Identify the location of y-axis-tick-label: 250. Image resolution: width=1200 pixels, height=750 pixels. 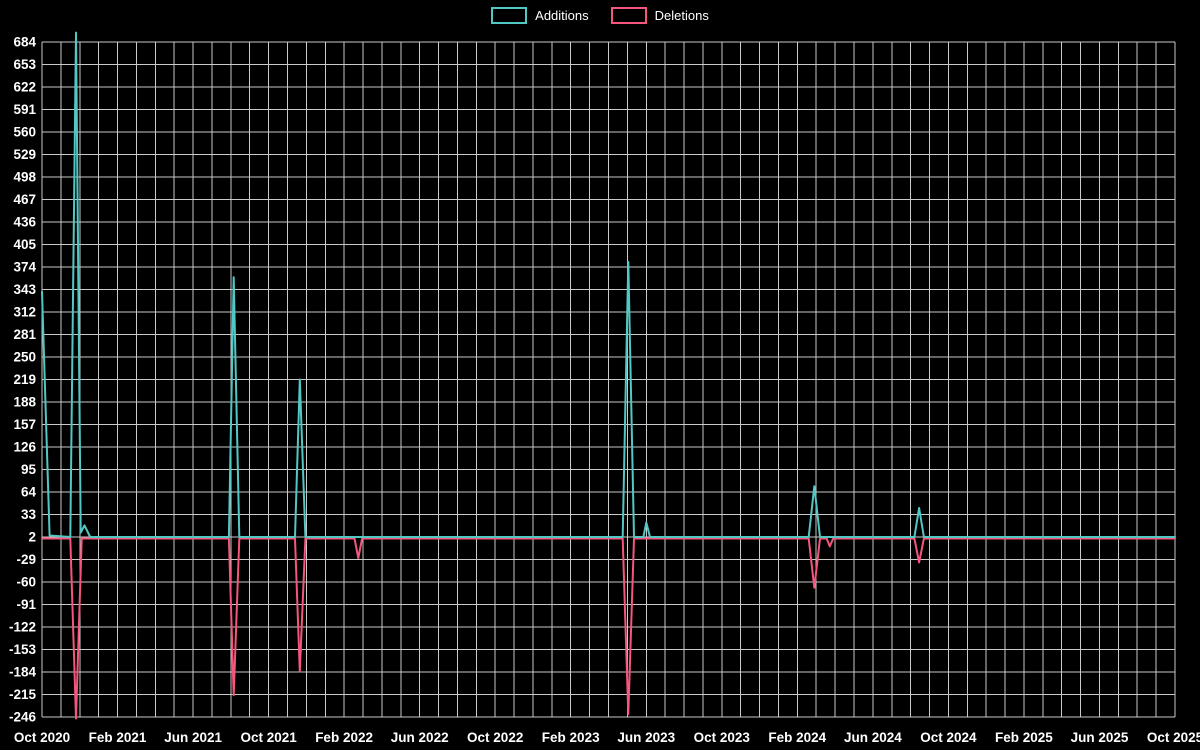
(24, 357).